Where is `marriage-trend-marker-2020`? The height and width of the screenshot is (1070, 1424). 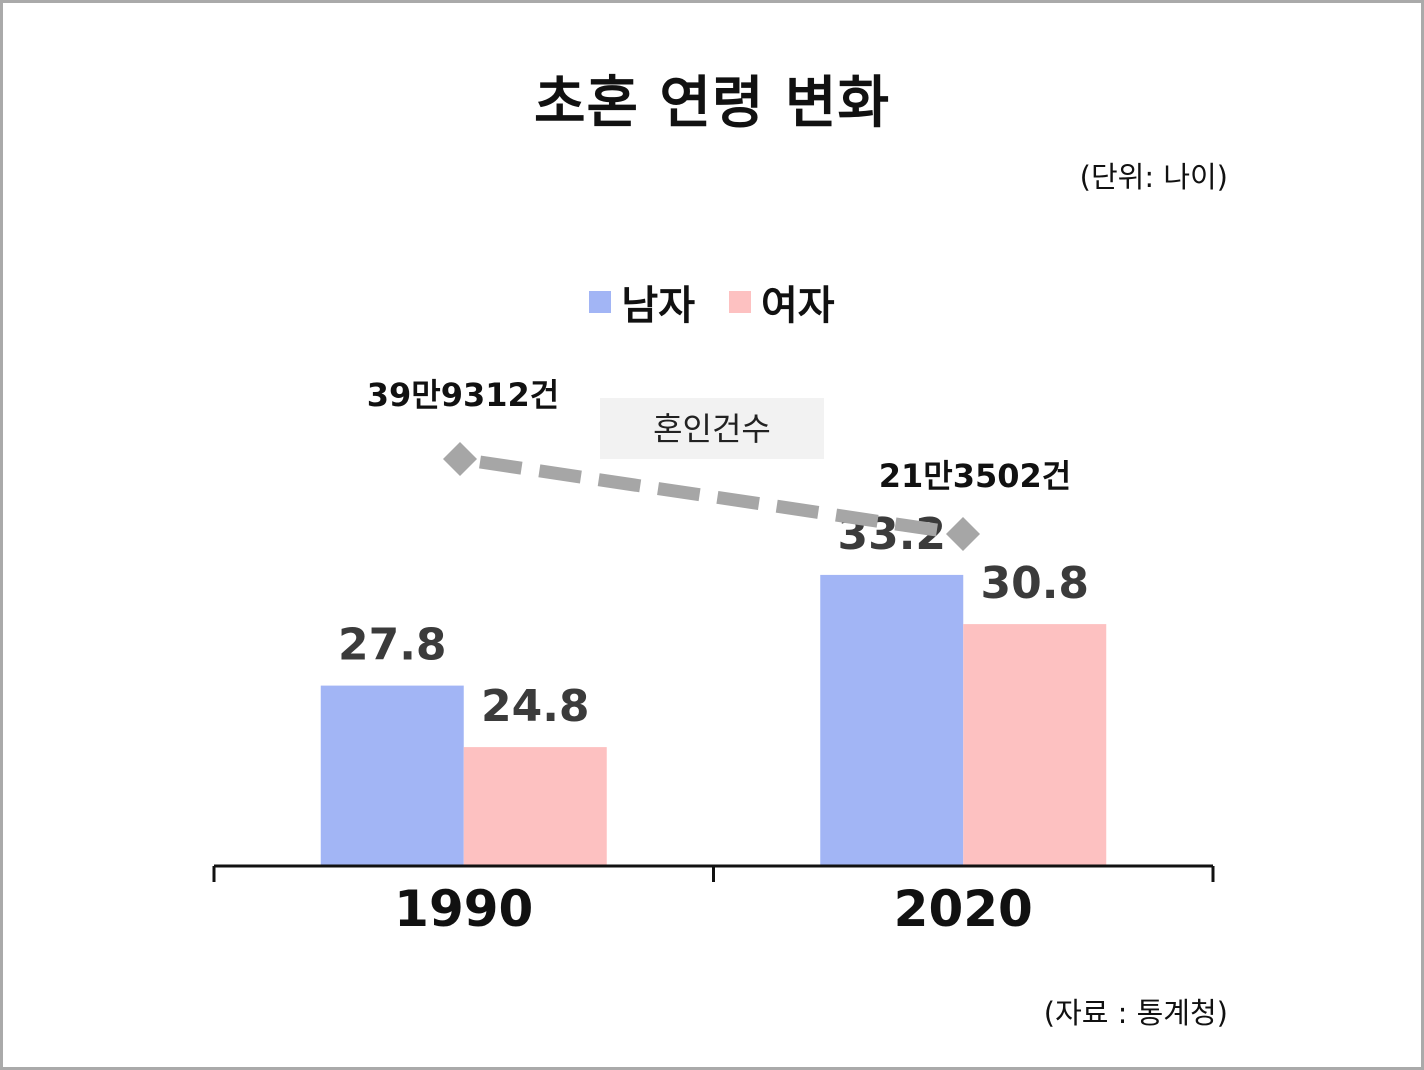 marriage-trend-marker-2020 is located at coordinates (963, 534).